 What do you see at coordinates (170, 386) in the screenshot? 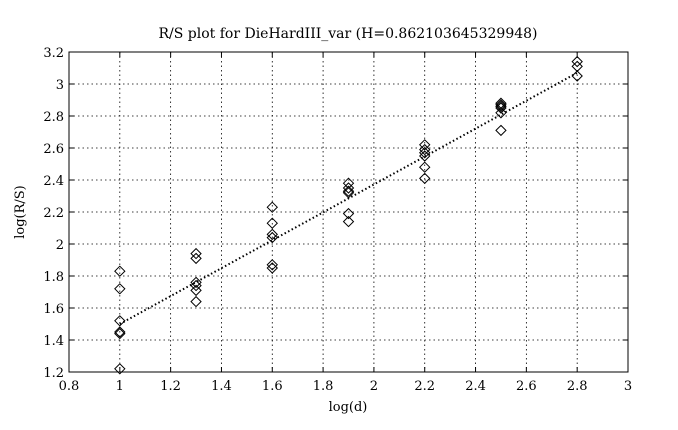
I see `x-tick-label: 1.2` at bounding box center [170, 386].